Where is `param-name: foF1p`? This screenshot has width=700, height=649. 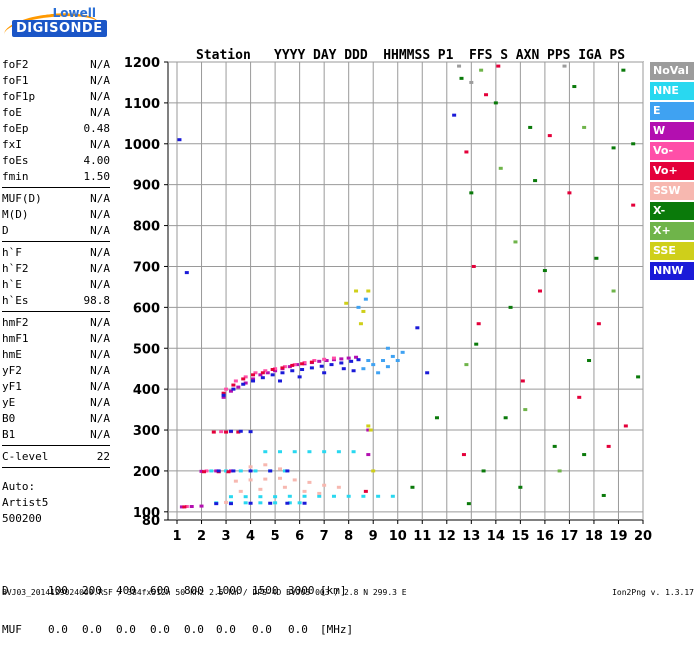 param-name: foF1p is located at coordinates (19, 96).